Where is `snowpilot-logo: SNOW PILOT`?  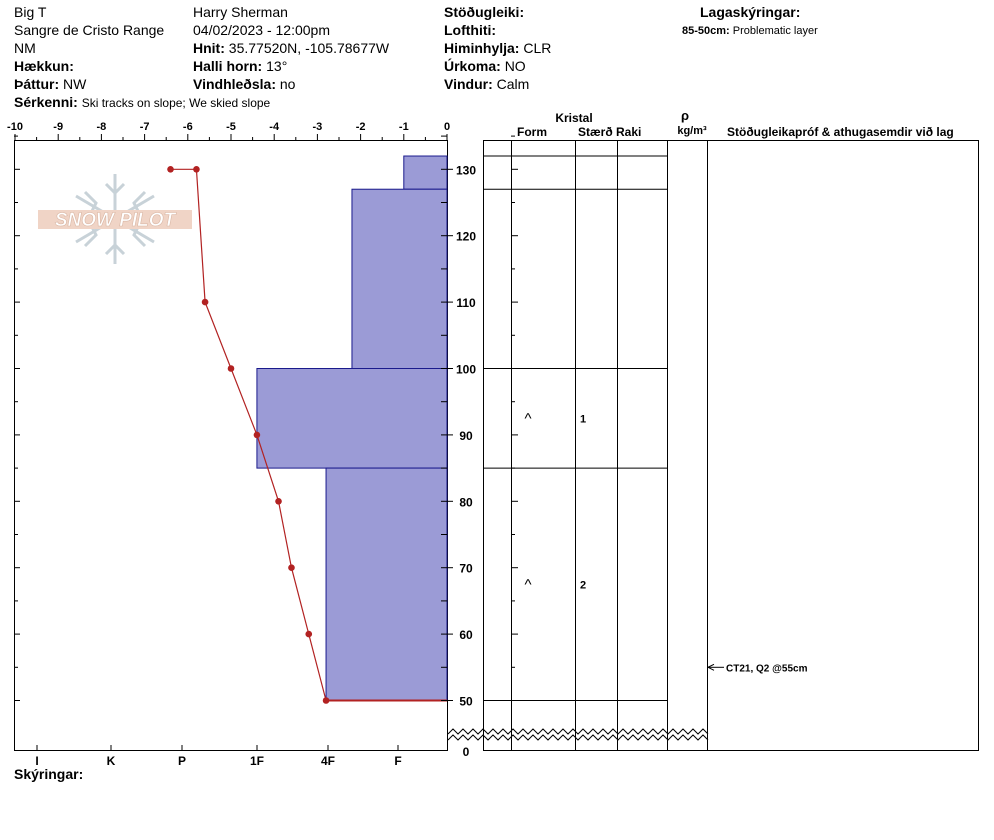 snowpilot-logo: SNOW PILOT is located at coordinates (115, 219).